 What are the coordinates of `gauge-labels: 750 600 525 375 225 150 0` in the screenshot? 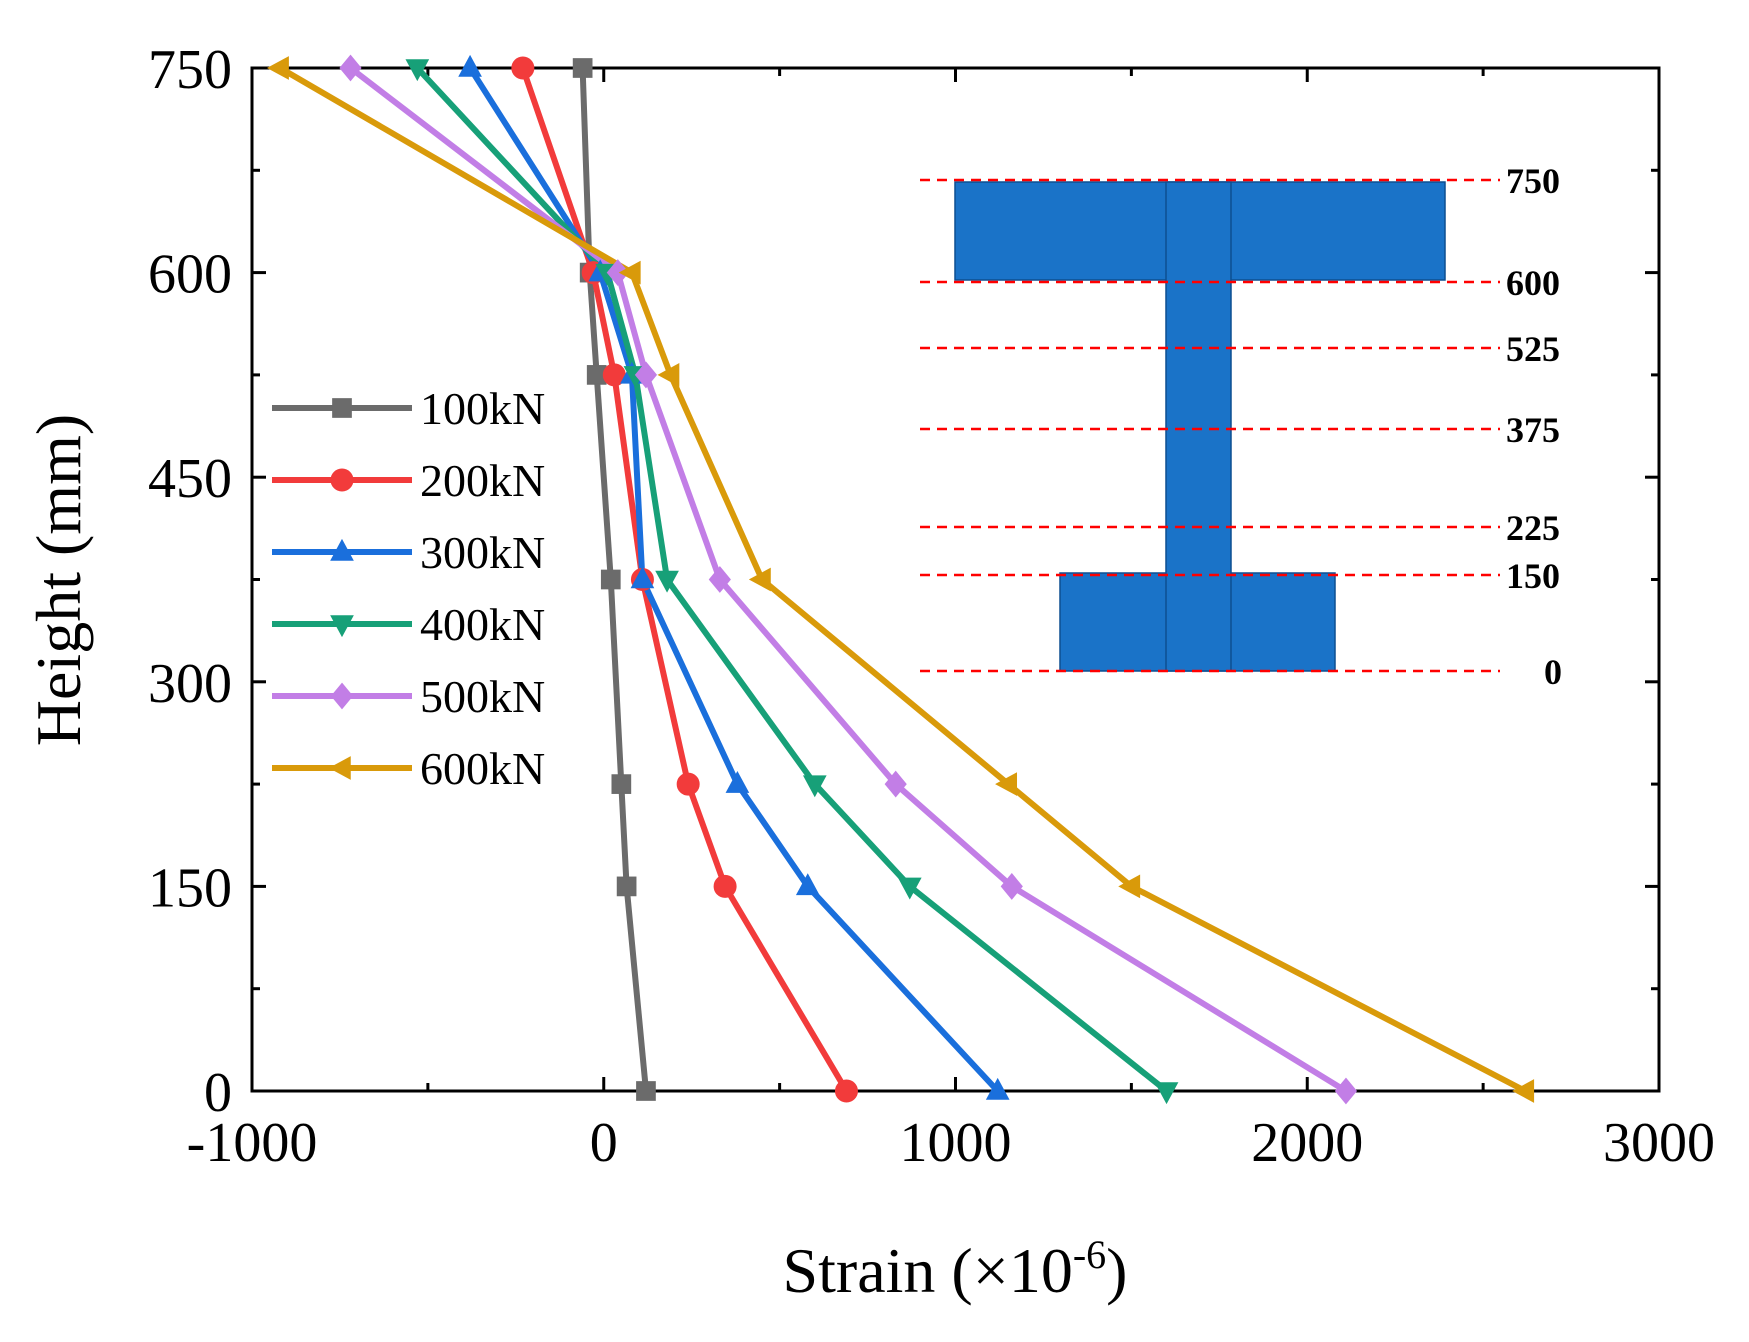 It's located at (1534, 426).